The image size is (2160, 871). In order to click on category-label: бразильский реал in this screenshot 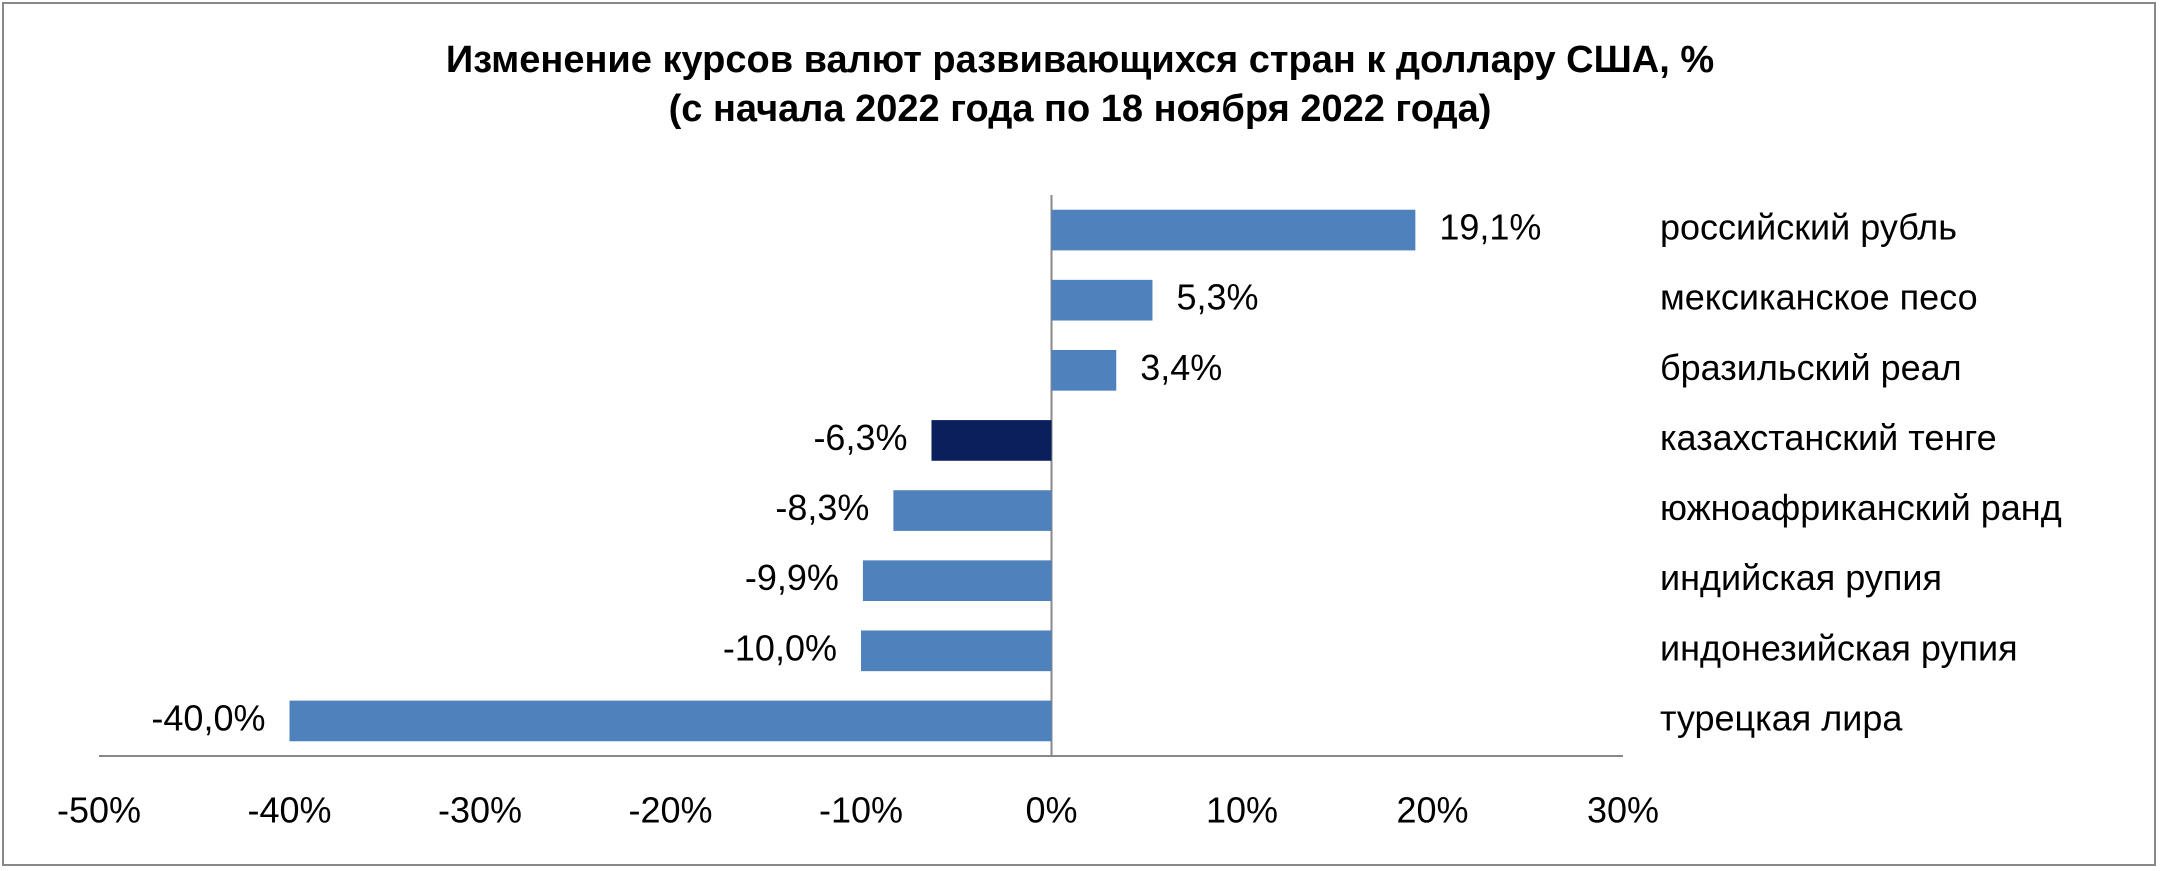, I will do `click(1811, 367)`.